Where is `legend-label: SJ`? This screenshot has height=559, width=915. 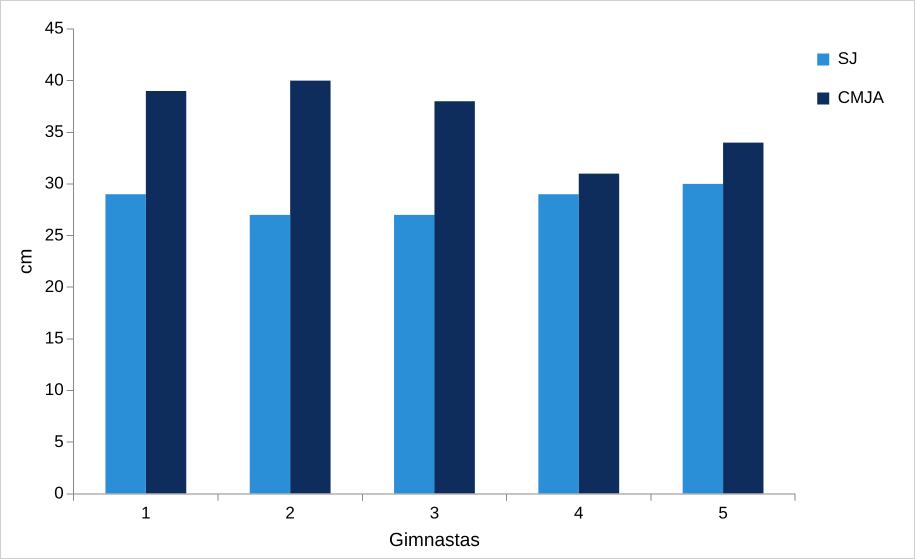 legend-label: SJ is located at coordinates (848, 58).